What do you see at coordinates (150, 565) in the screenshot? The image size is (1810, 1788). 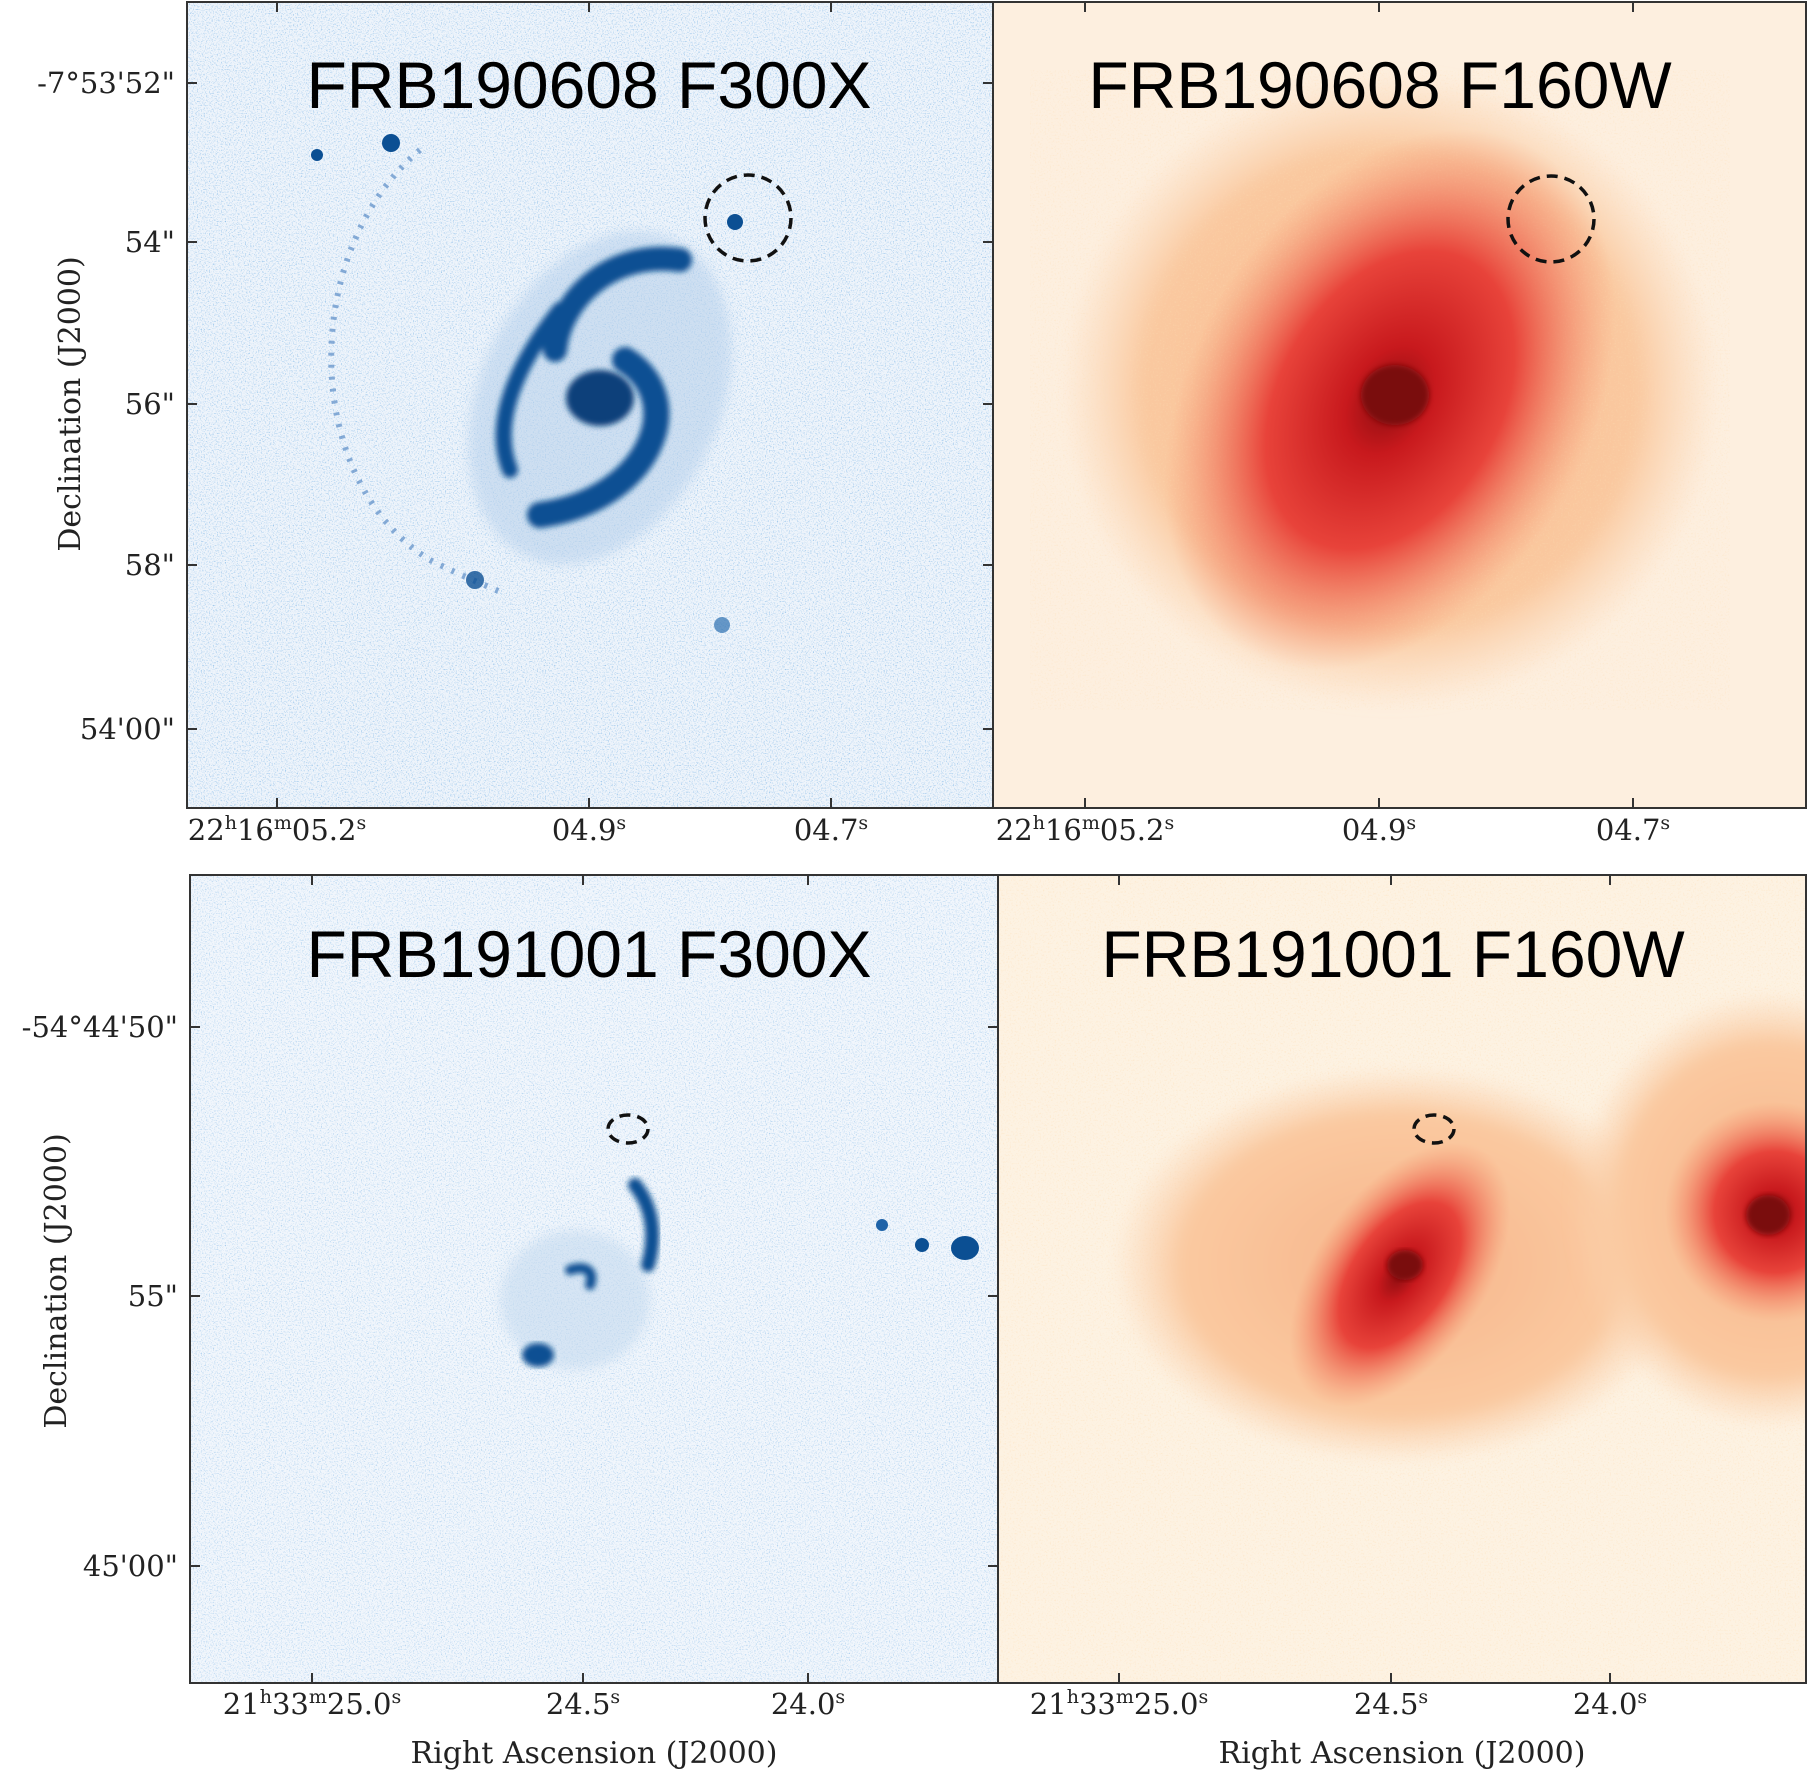 I see `y-tick-label: 58"` at bounding box center [150, 565].